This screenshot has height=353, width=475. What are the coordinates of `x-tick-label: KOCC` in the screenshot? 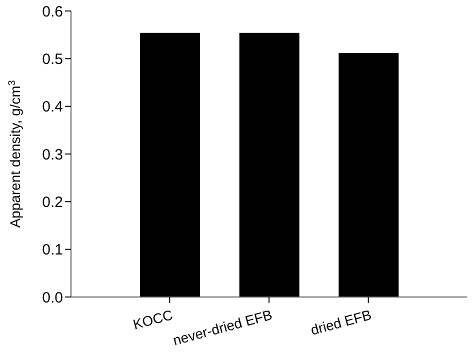 It's located at (152, 319).